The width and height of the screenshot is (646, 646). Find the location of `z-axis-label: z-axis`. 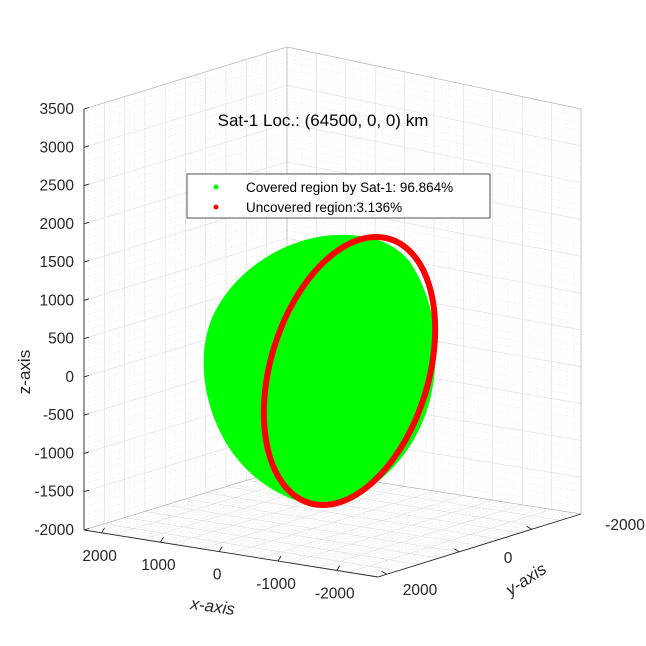

z-axis-label: z-axis is located at coordinates (24, 372).